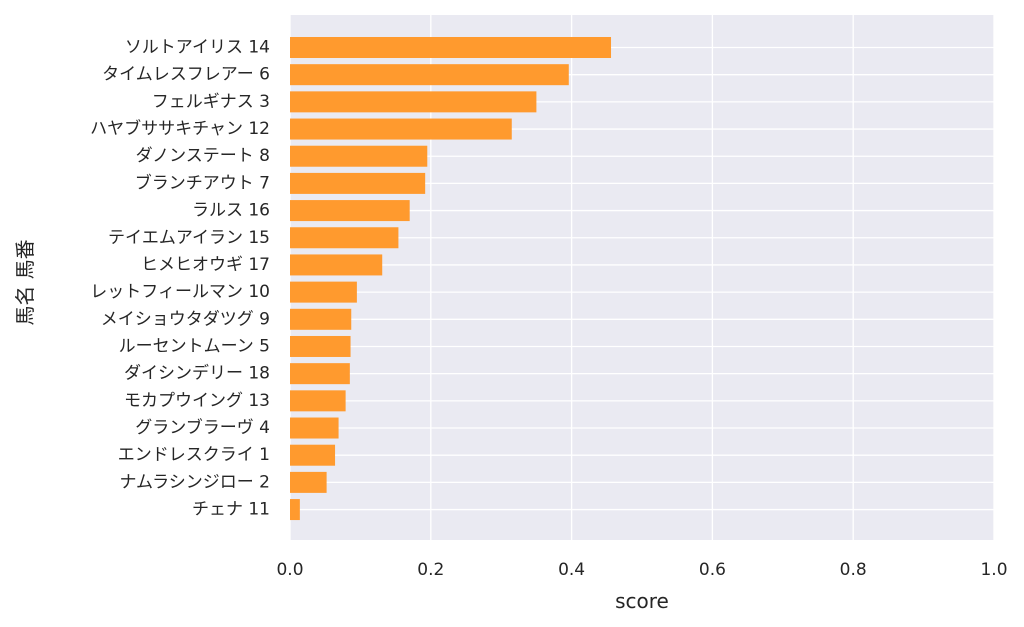 Image resolution: width=1024 pixels, height=627 pixels. Describe the element at coordinates (180, 128) in the screenshot. I see `y-tick-label: ハヤブササキチャン 12` at that location.